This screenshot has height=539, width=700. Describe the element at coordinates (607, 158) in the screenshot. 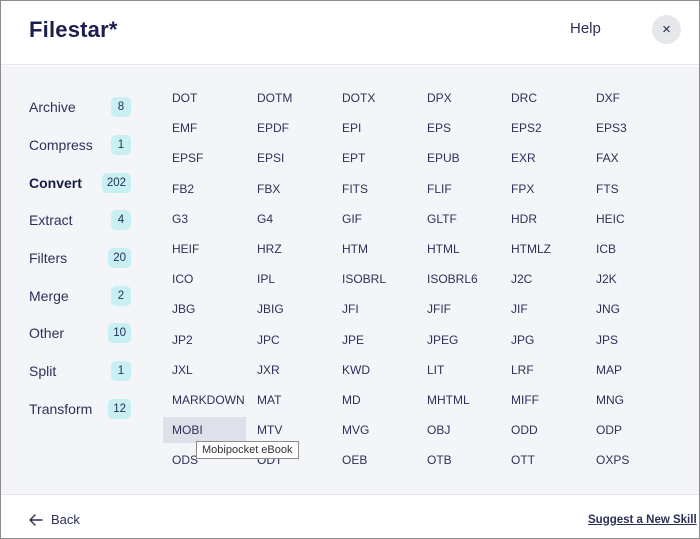

I see `format-option-fax: FAX` at that location.